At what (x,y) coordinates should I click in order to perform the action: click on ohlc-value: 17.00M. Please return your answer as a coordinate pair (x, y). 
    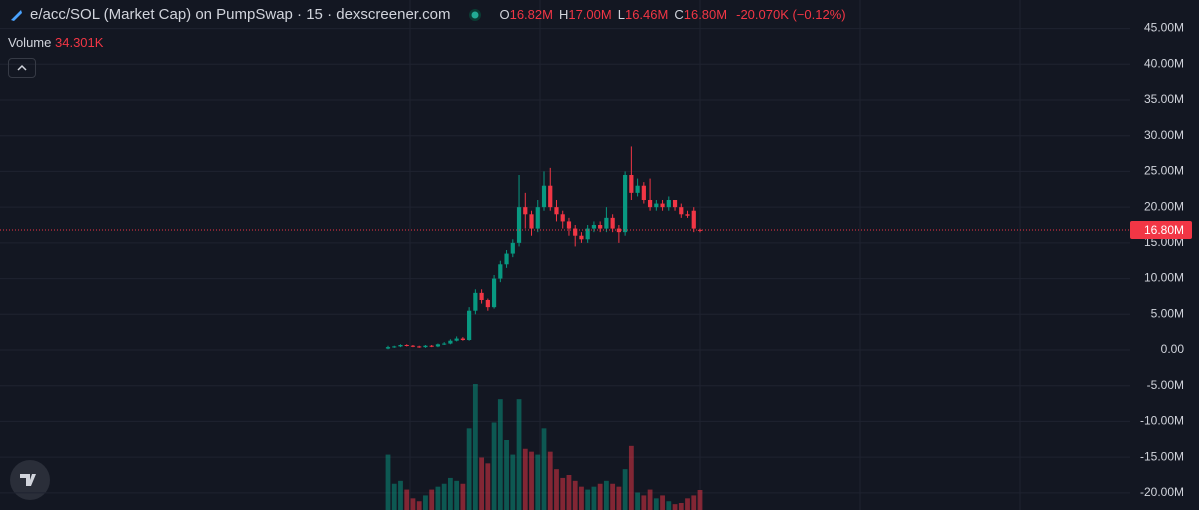
    Looking at the image, I should click on (590, 14).